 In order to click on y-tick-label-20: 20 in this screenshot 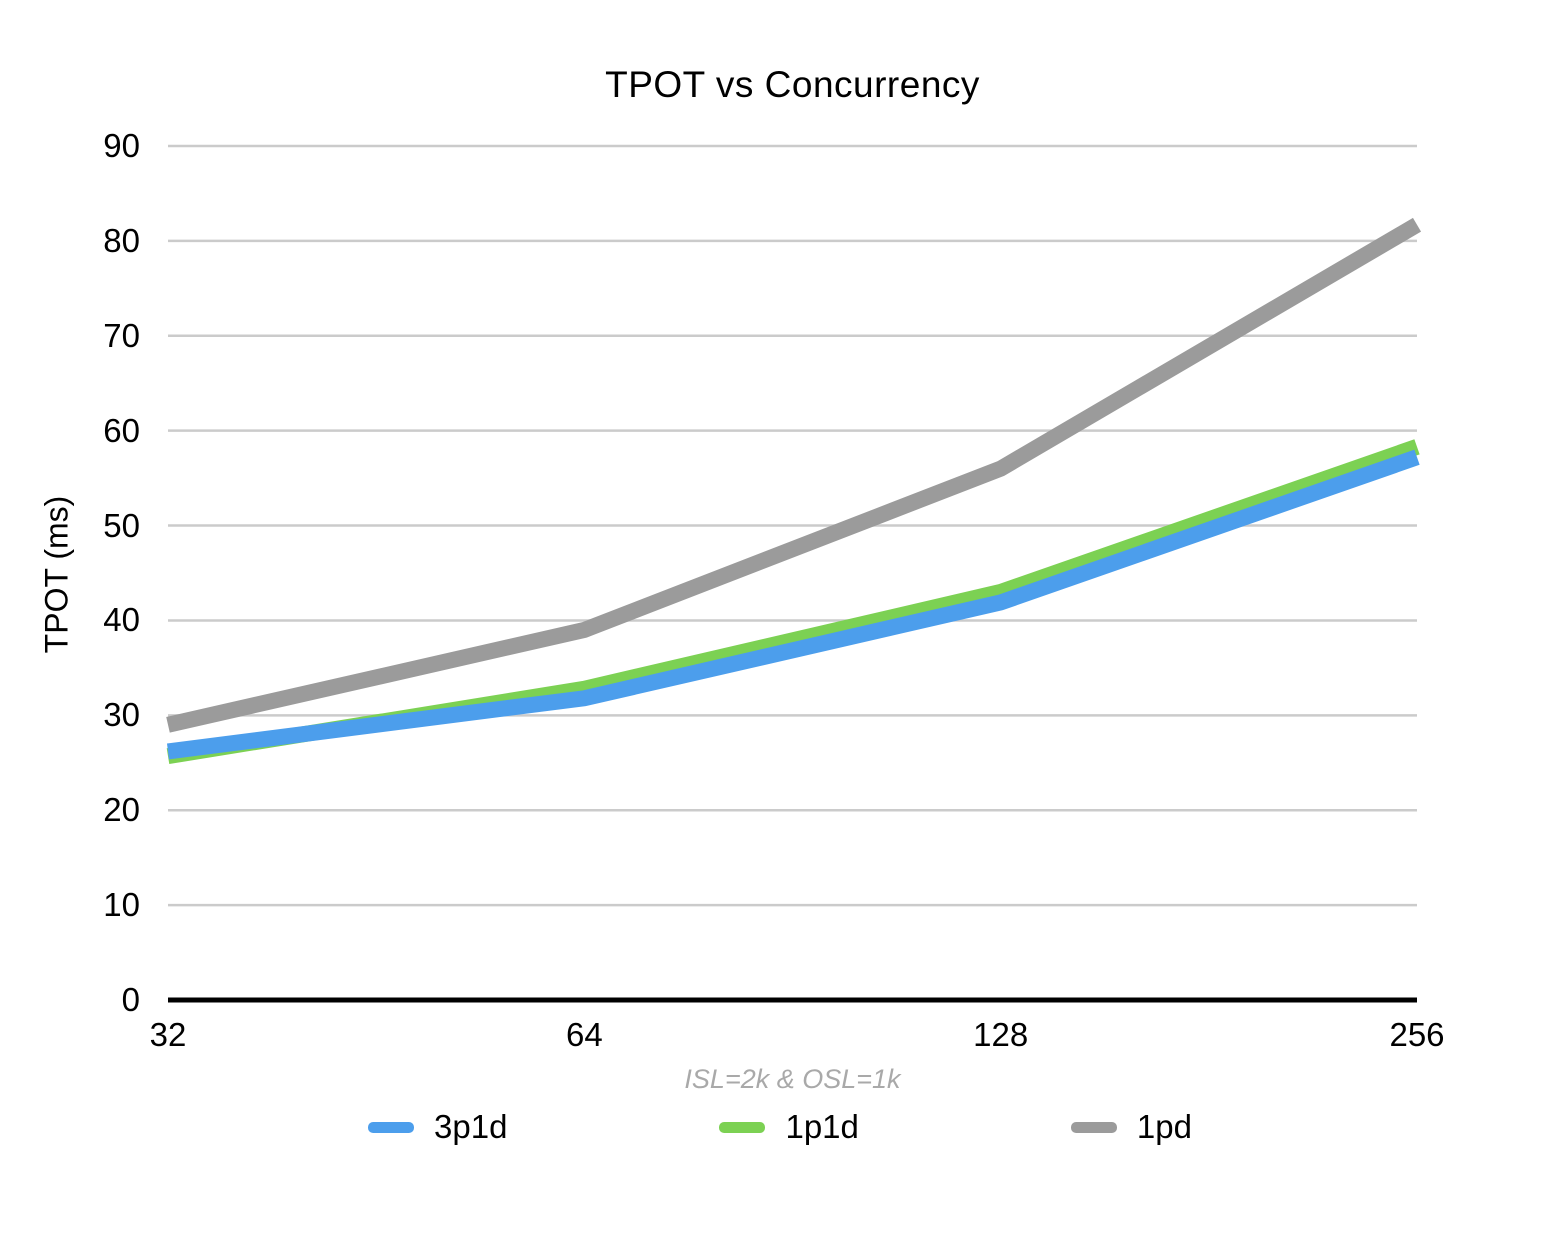, I will do `click(121, 810)`.